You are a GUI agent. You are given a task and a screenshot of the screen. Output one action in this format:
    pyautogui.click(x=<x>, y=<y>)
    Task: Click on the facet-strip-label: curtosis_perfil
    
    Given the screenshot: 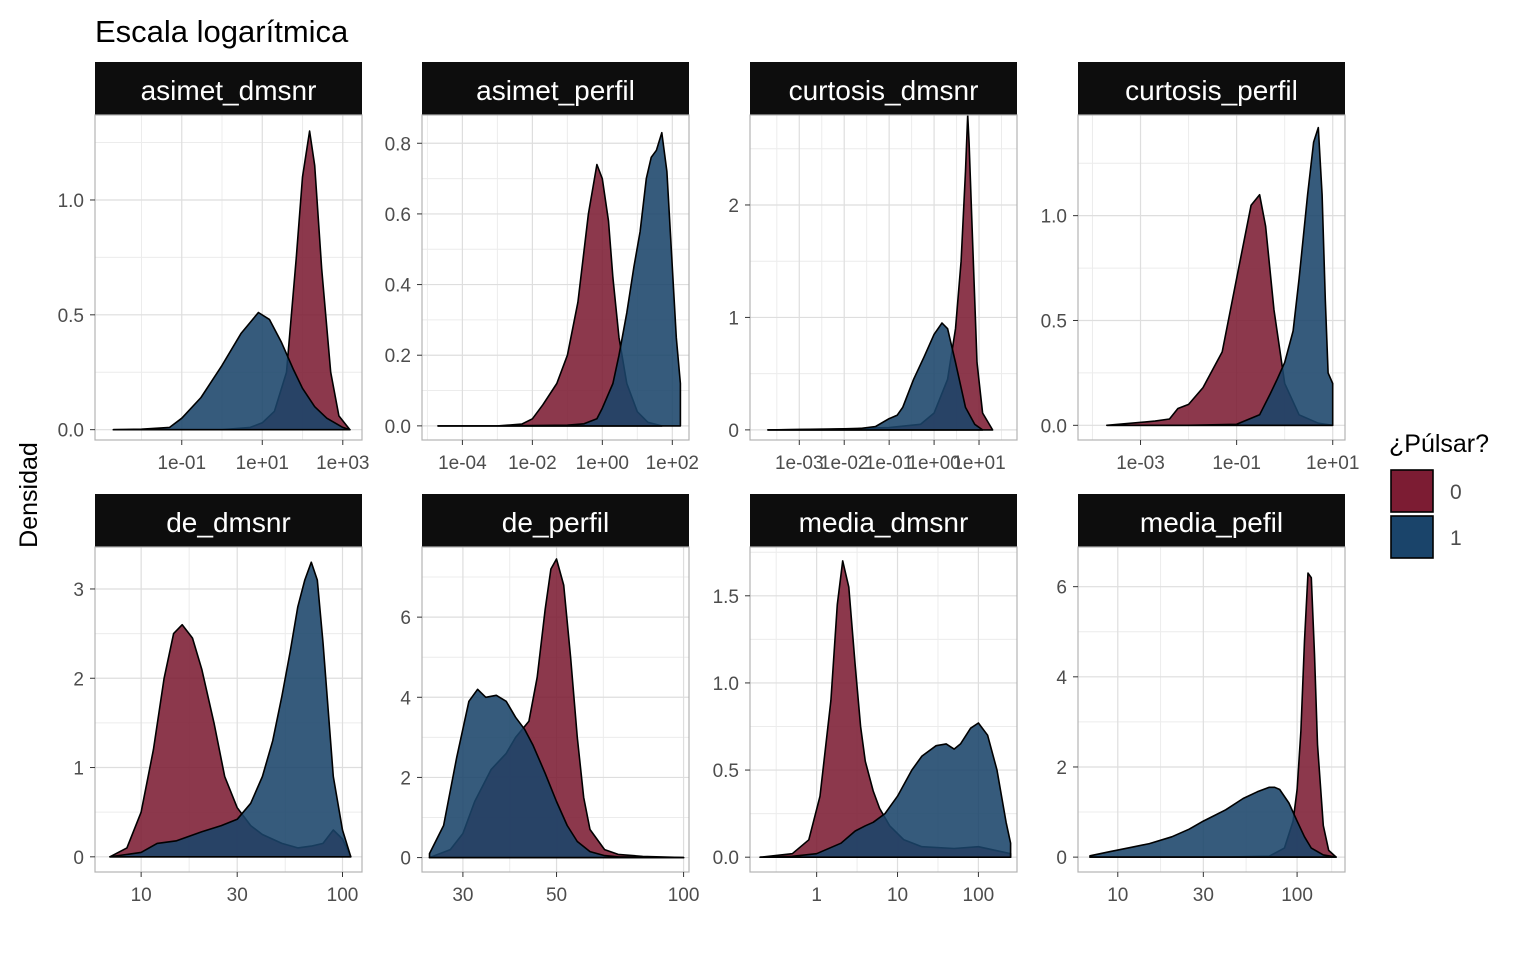 What is the action you would take?
    pyautogui.click(x=1211, y=90)
    